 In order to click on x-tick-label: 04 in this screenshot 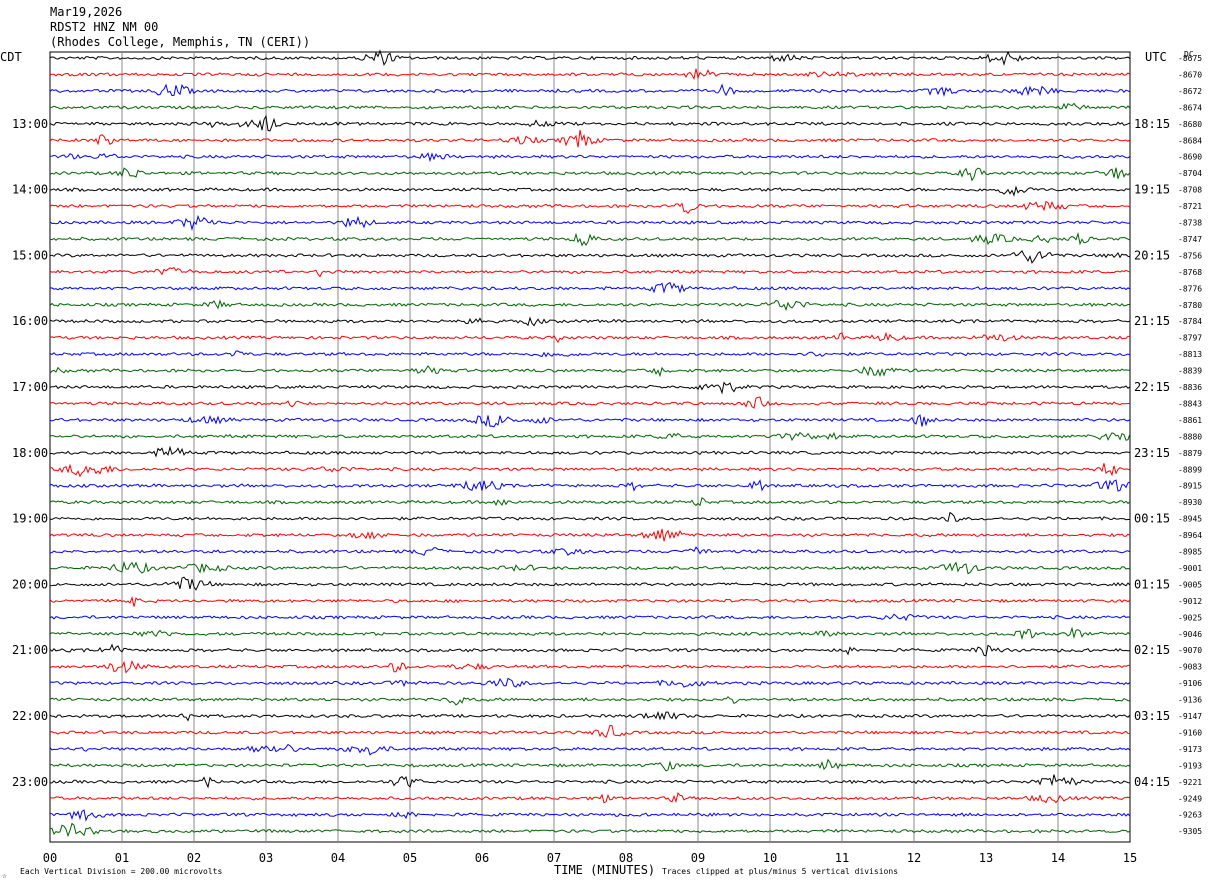, I will do `click(338, 858)`.